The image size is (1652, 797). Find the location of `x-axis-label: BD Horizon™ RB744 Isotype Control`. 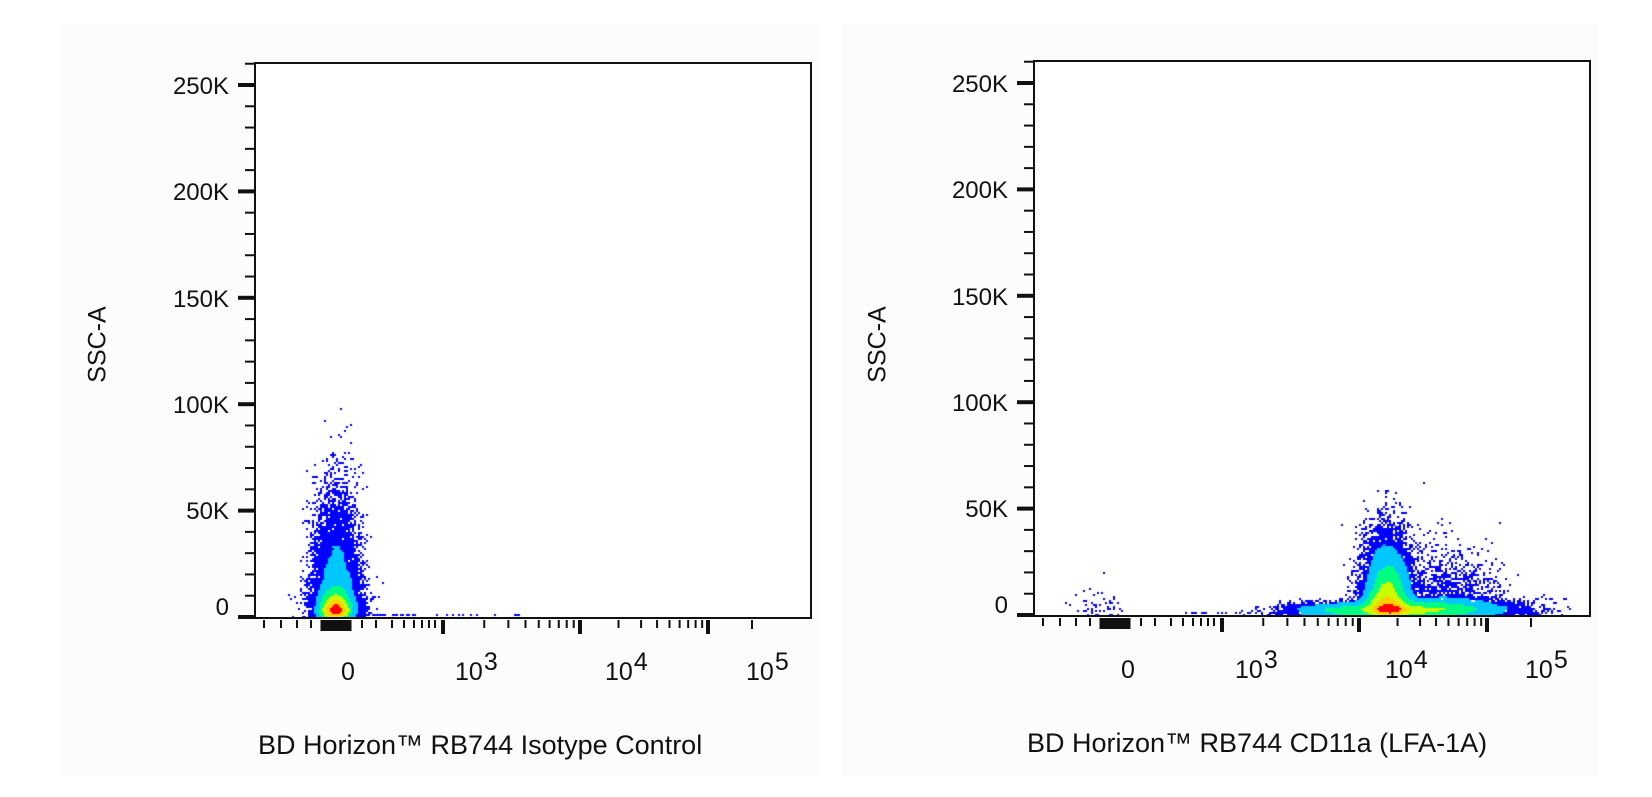

x-axis-label: BD Horizon™ RB744 Isotype Control is located at coordinates (480, 745).